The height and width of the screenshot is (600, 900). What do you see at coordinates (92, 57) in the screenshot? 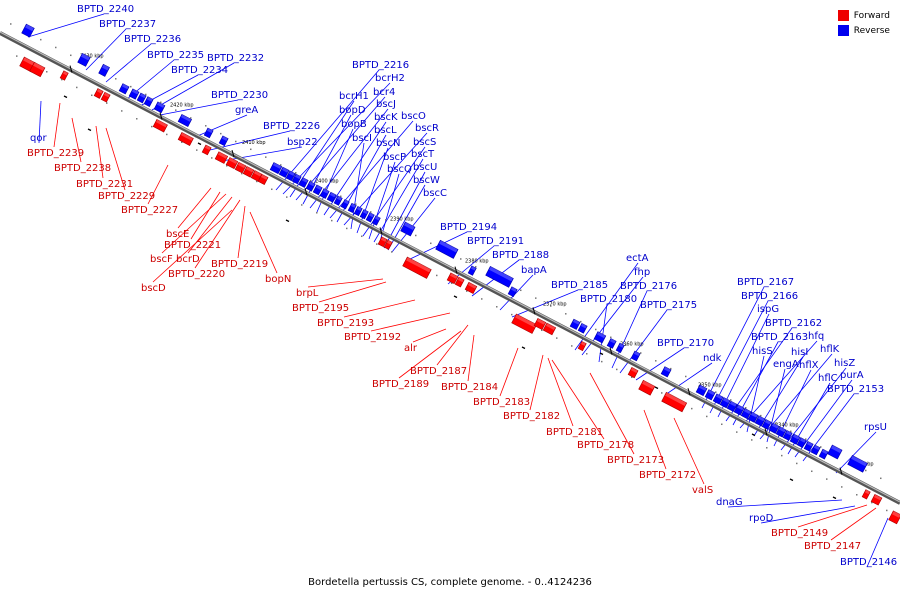
I see `kbp-tick-label: 2430 kbp` at bounding box center [92, 57].